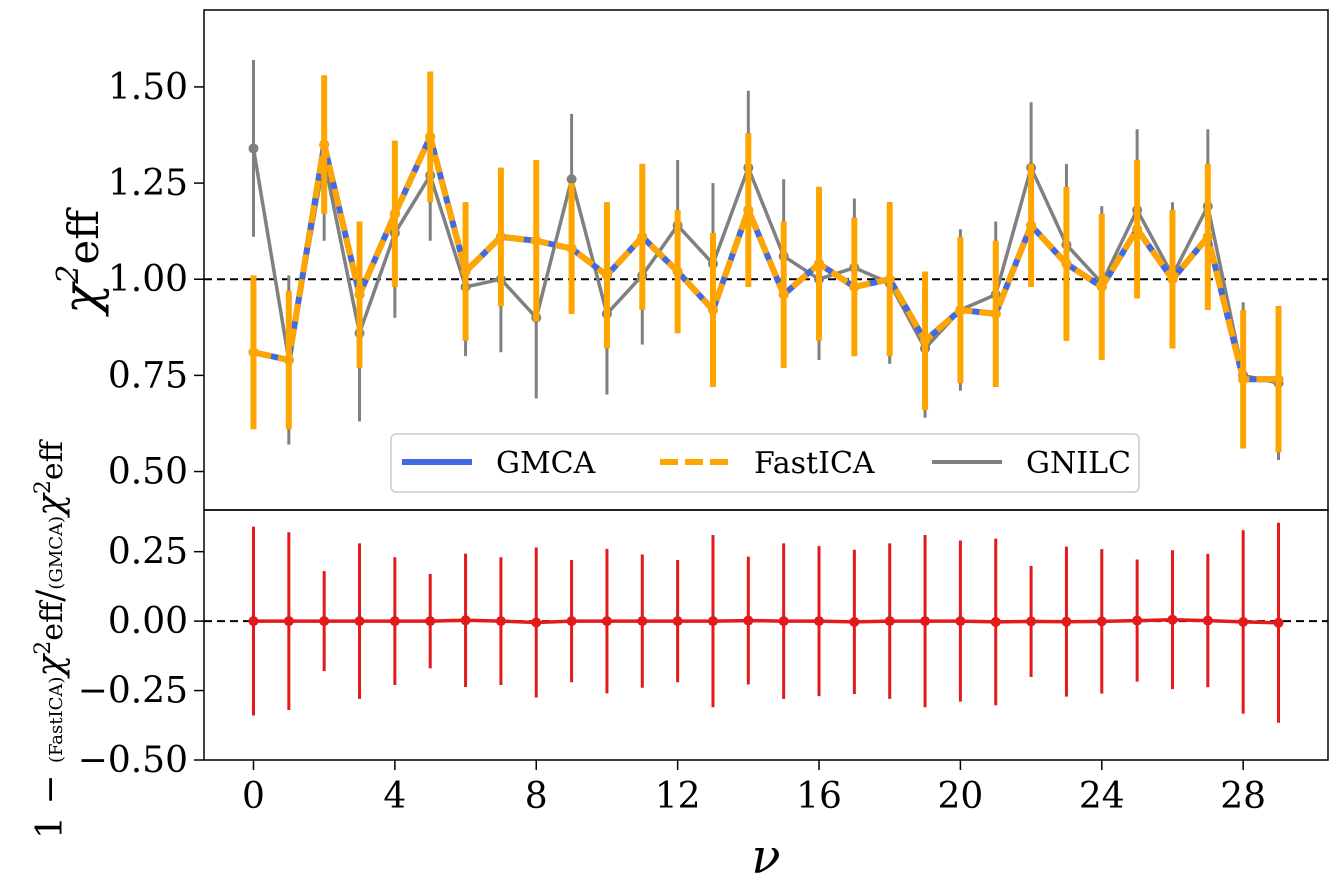 This screenshot has height=894, width=1338. Describe the element at coordinates (133, 691) in the screenshot. I see `bottom-ytick-label: −0.25` at that location.